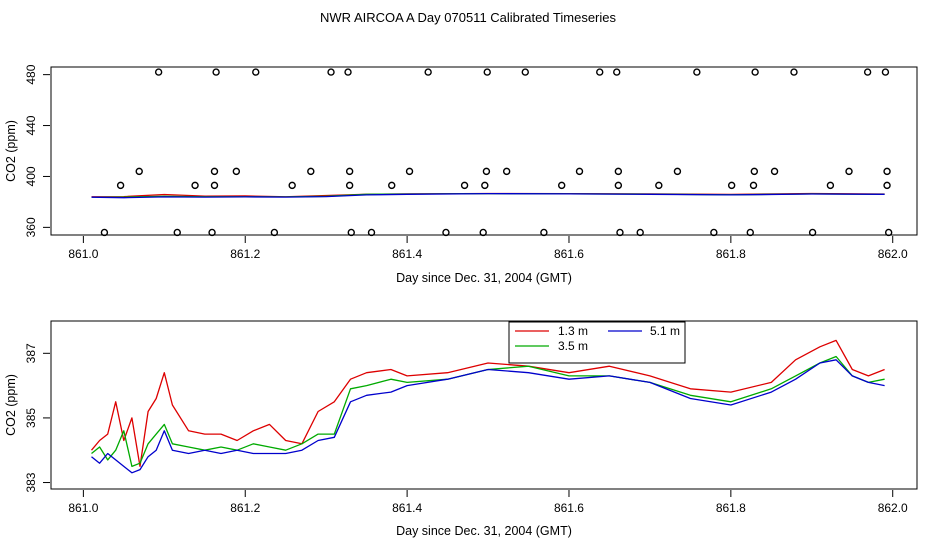  Describe the element at coordinates (31, 353) in the screenshot. I see `bottom-y-tick-label: 387` at that location.